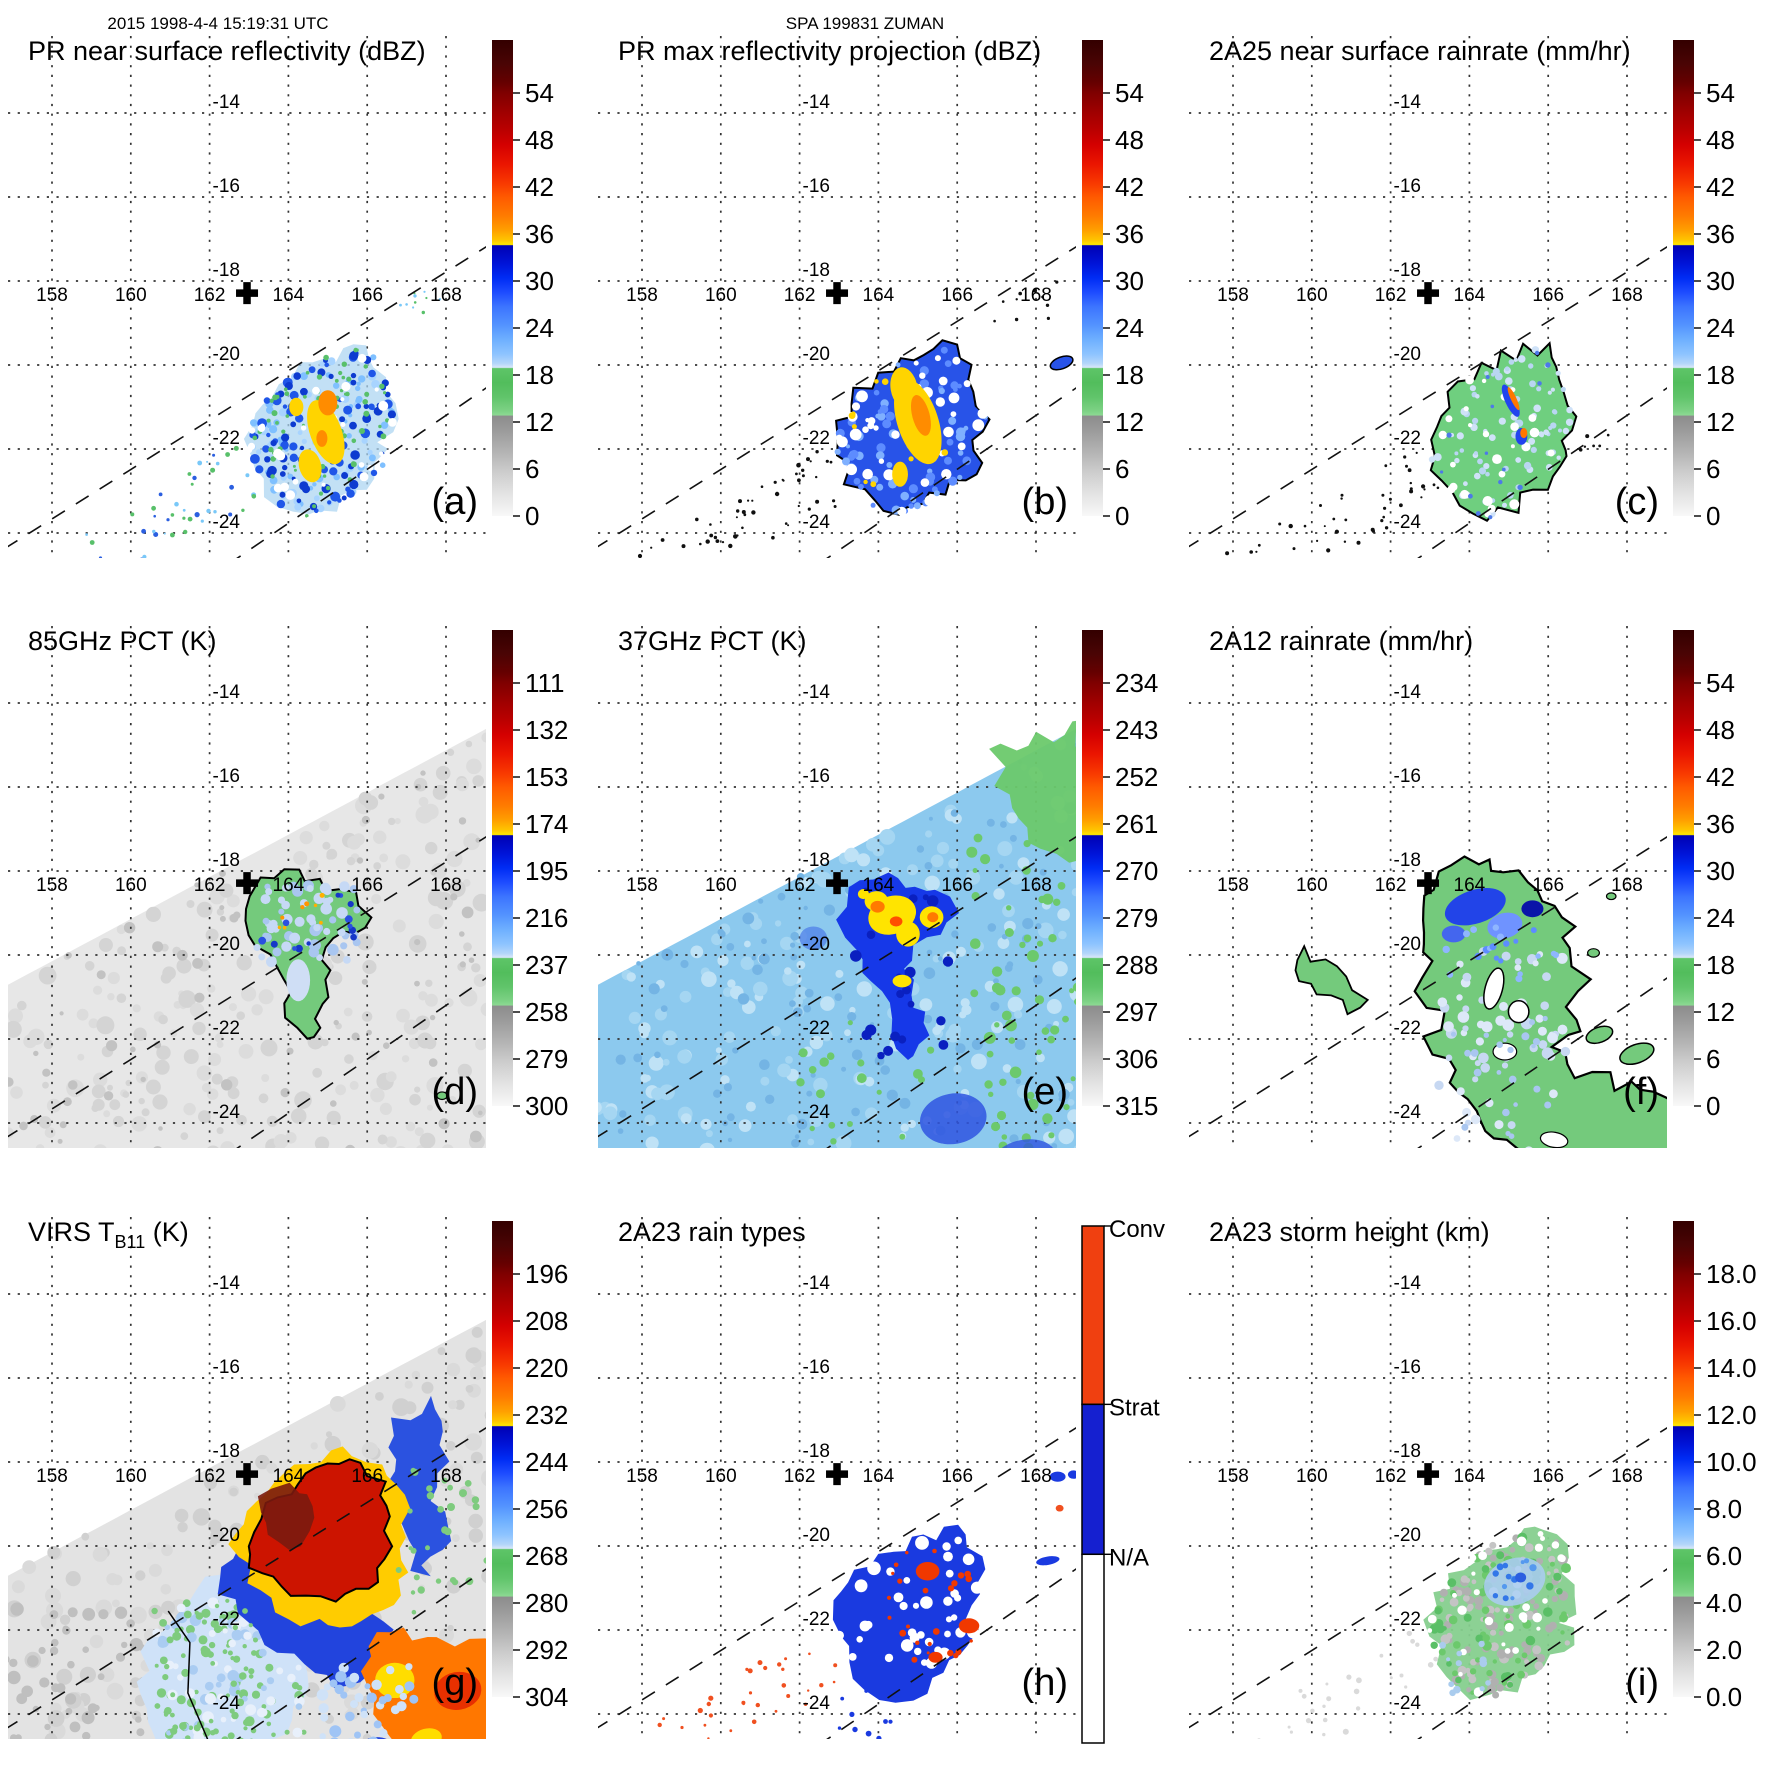  Describe the element at coordinates (455, 502) in the screenshot. I see `panel-letter: (a)` at that location.